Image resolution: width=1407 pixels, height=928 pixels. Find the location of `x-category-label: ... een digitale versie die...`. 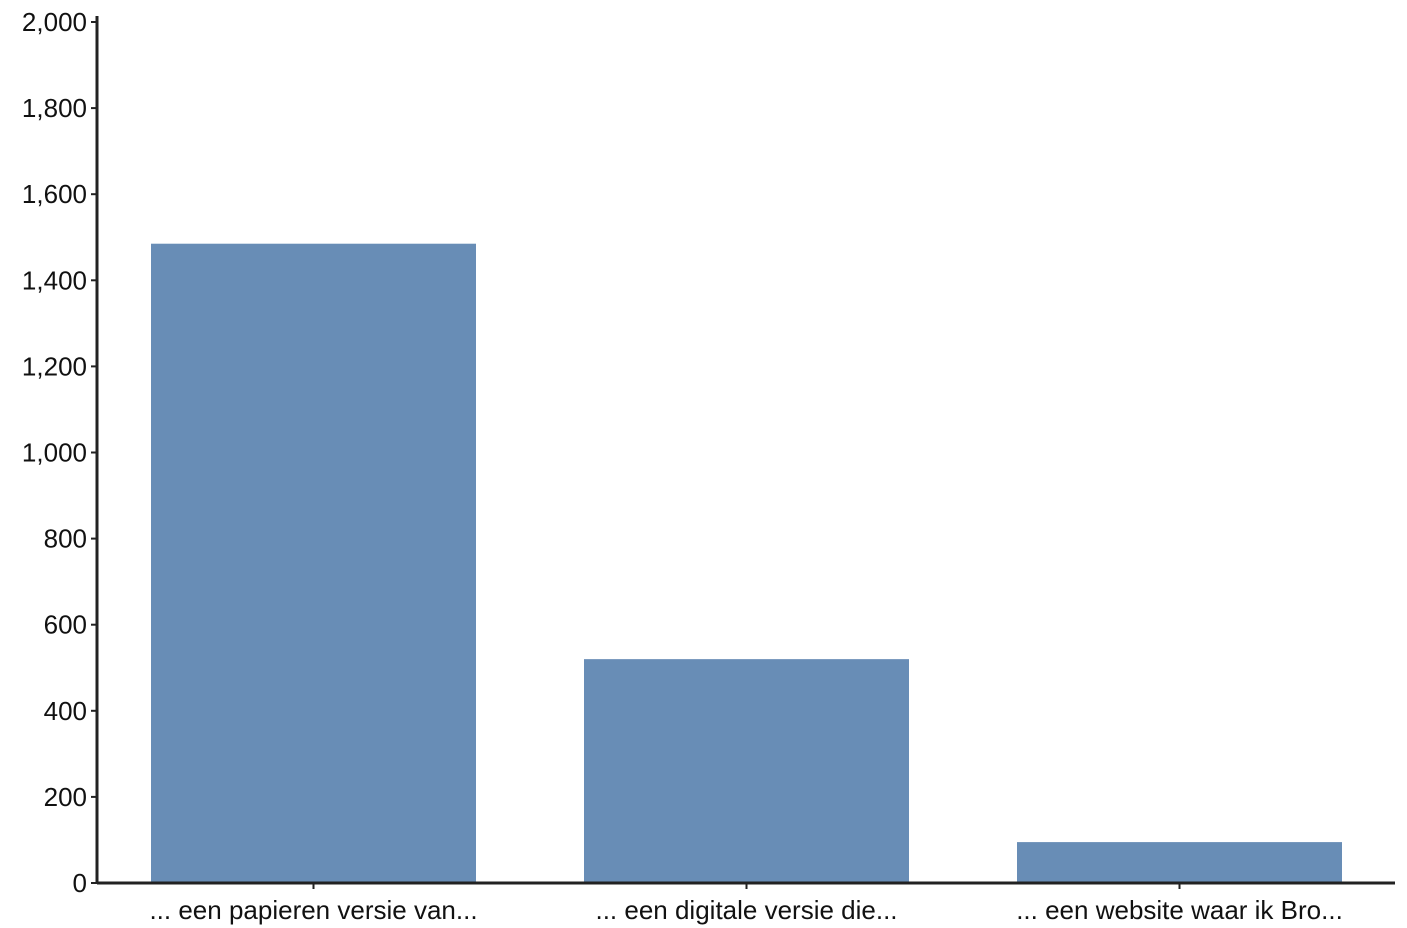

x-category-label: ... een digitale versie die... is located at coordinates (746, 910).